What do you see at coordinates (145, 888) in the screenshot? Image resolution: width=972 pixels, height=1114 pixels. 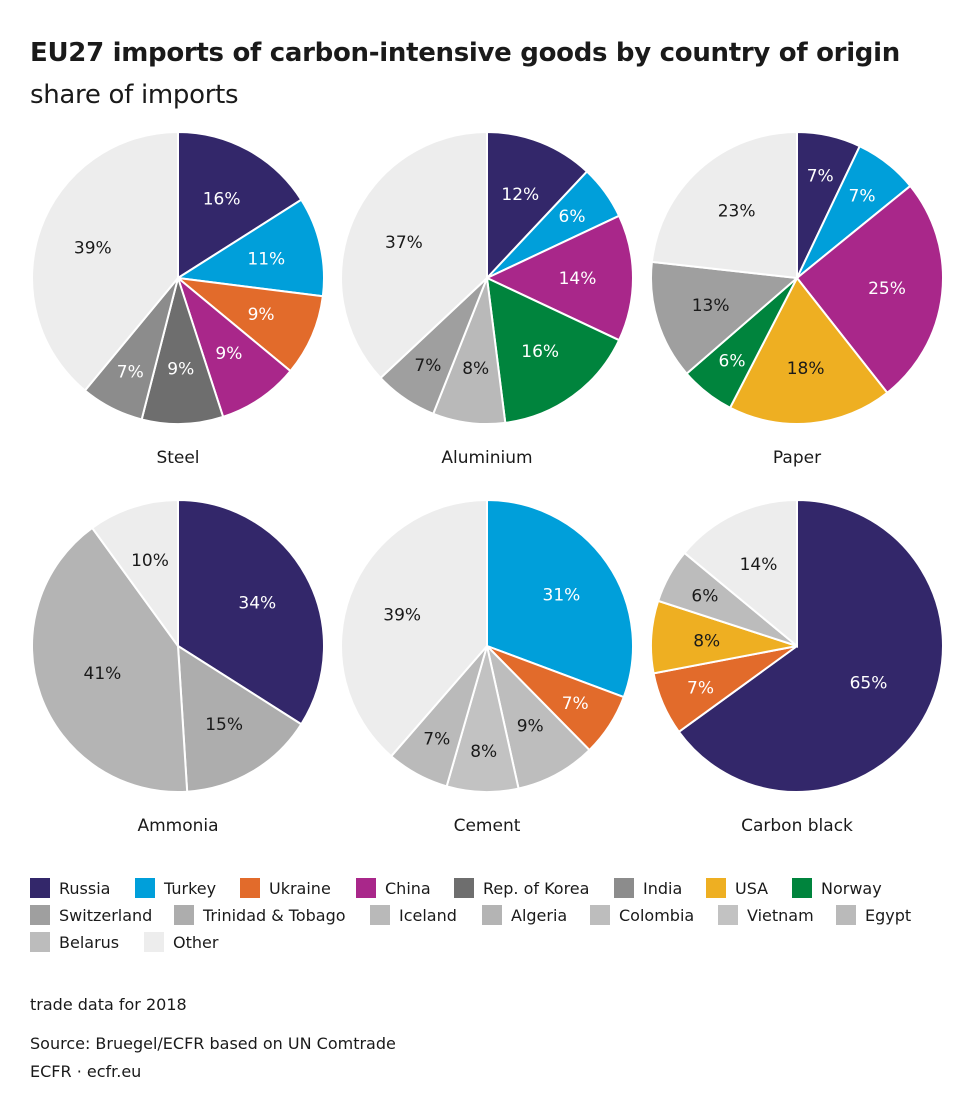 I see `legend-swatch-turkey` at bounding box center [145, 888].